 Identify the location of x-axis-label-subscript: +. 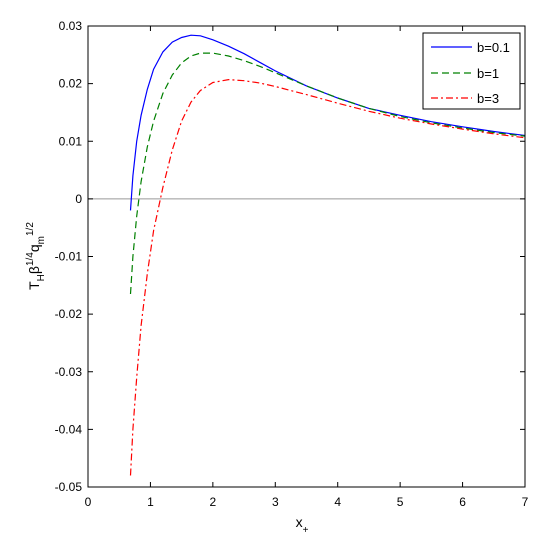
(306, 530).